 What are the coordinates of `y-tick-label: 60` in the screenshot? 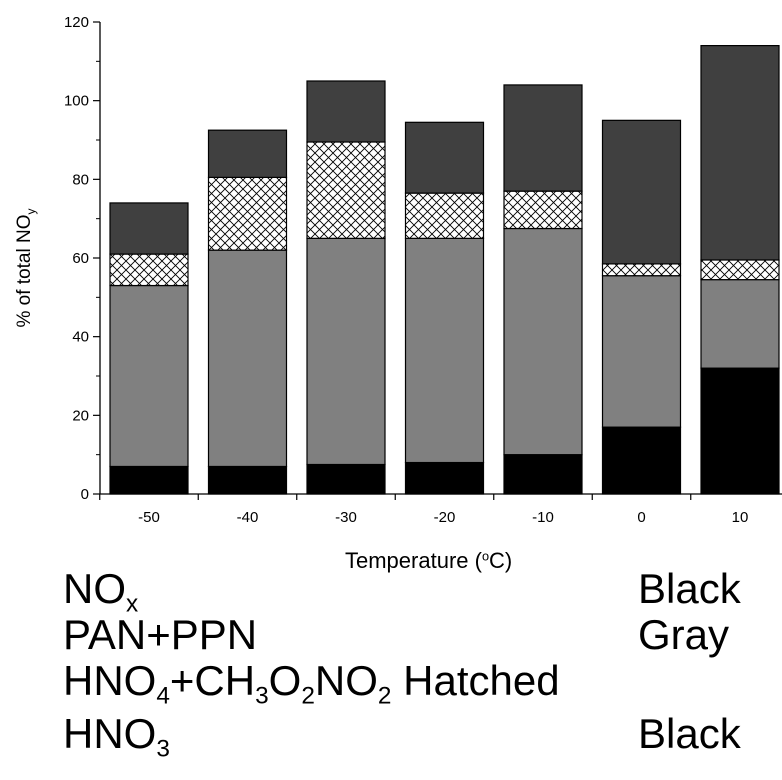 It's located at (80, 258).